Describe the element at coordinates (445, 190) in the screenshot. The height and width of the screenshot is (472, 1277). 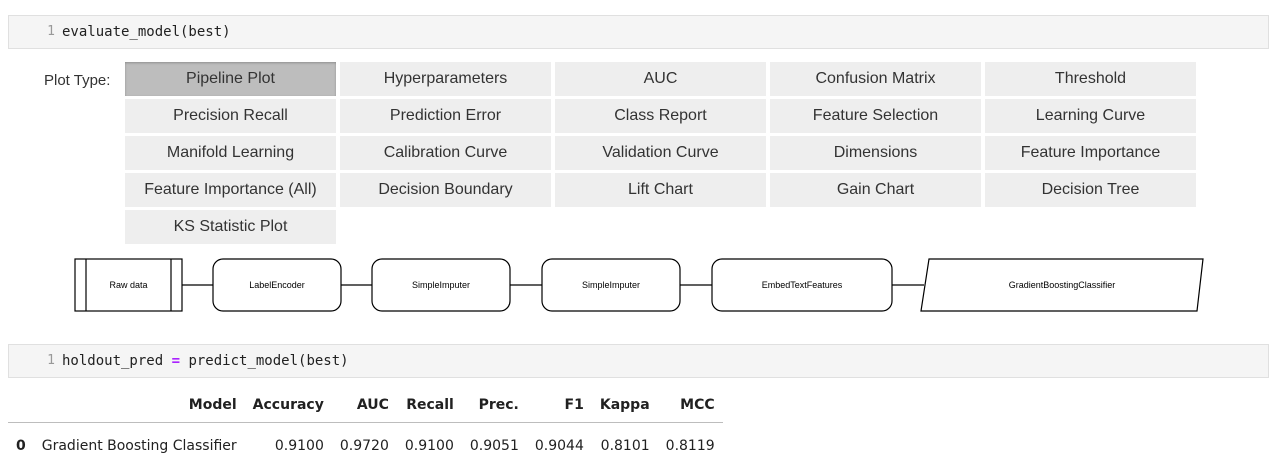
I see `plot-button-decision-boundary: Decision Boundary` at that location.